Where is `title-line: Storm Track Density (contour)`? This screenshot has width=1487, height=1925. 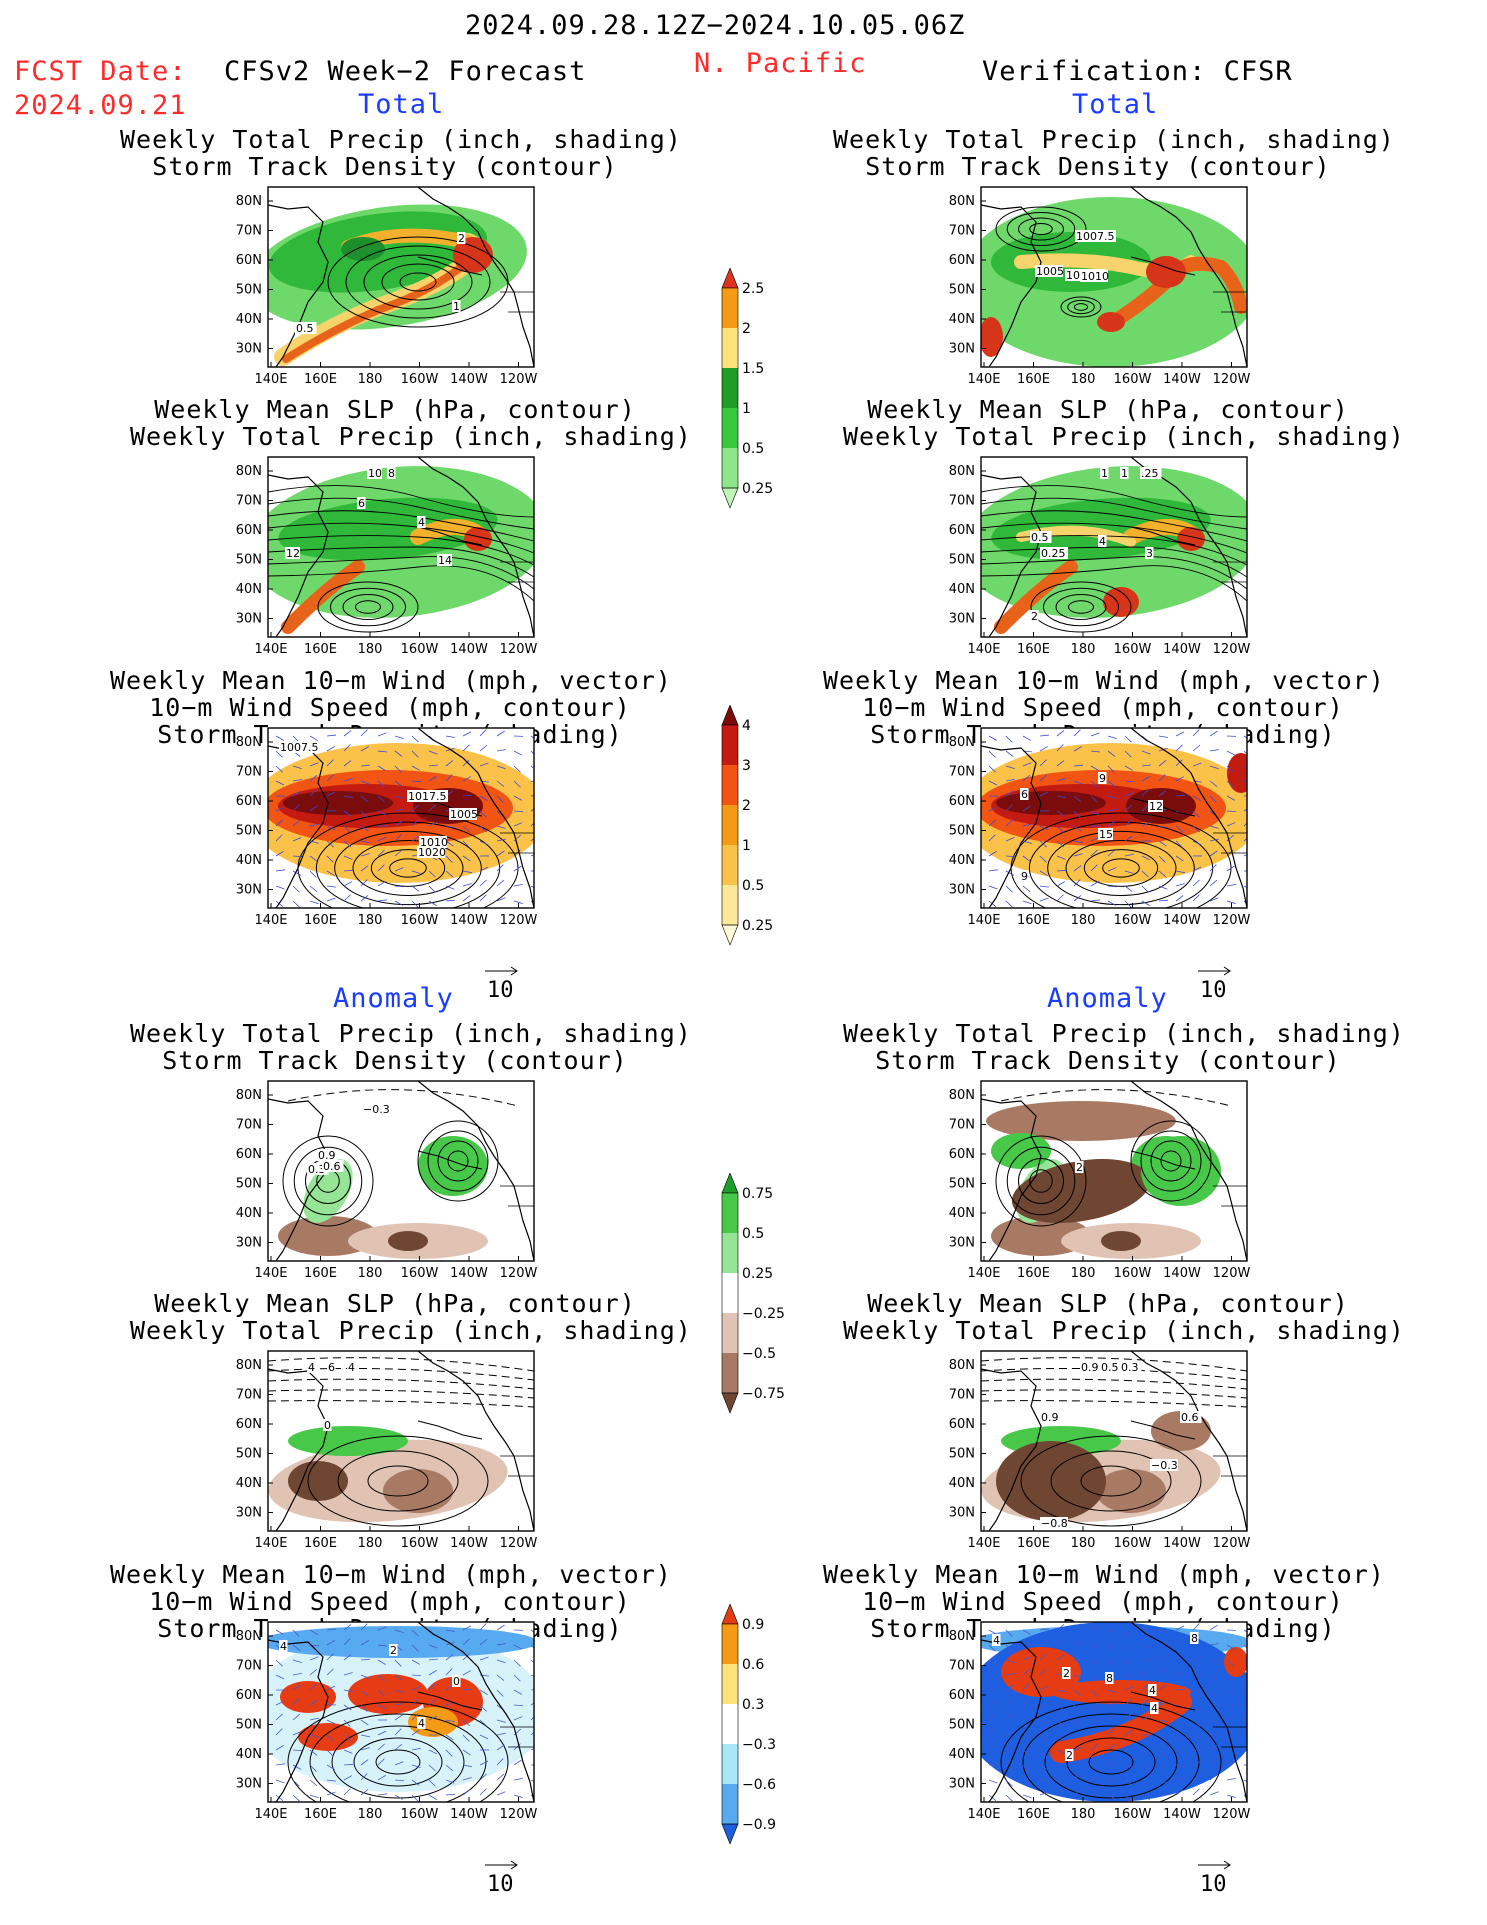
title-line: Storm Track Density (contour) is located at coordinates (1098, 166).